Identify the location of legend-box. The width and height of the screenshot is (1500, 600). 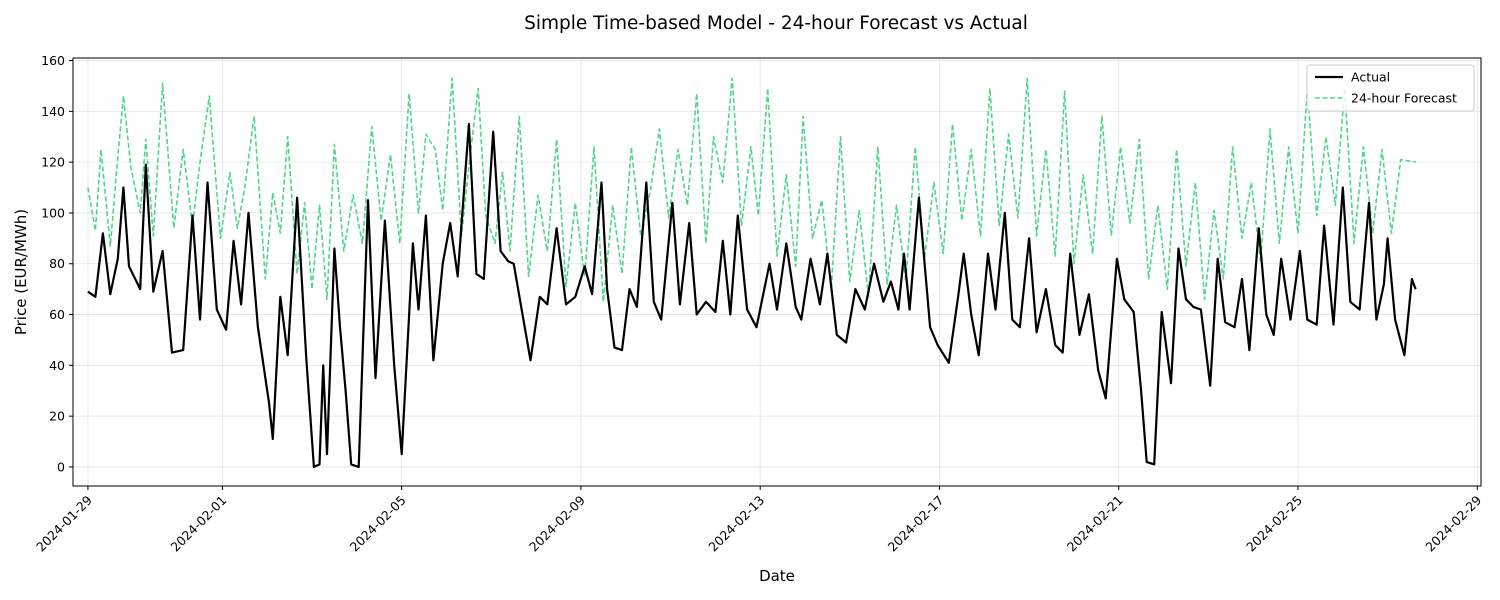
(1390, 88).